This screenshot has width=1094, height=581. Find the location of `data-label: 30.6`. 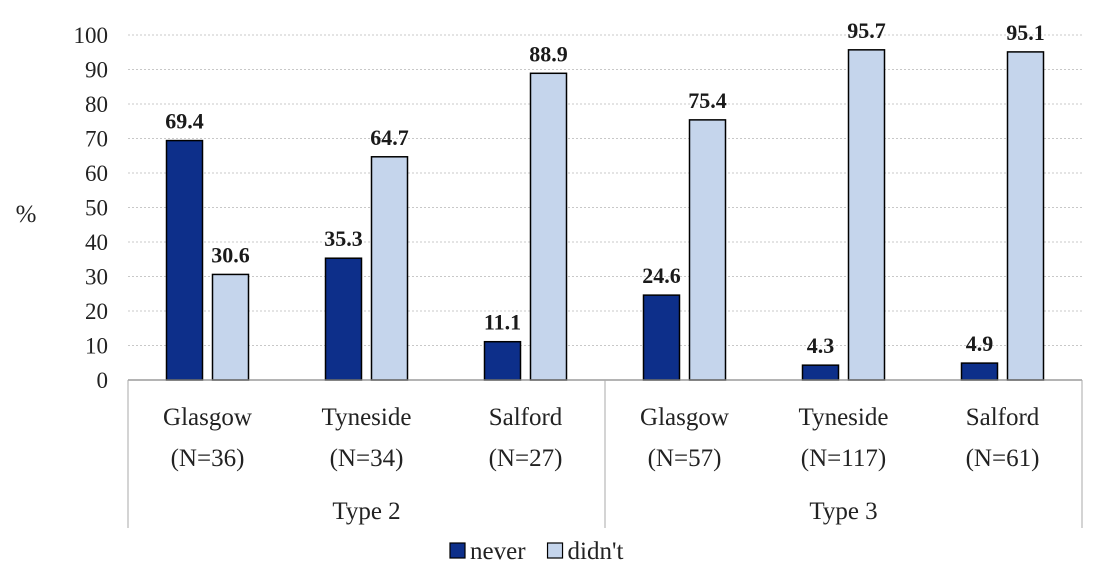

data-label: 30.6 is located at coordinates (230, 254).